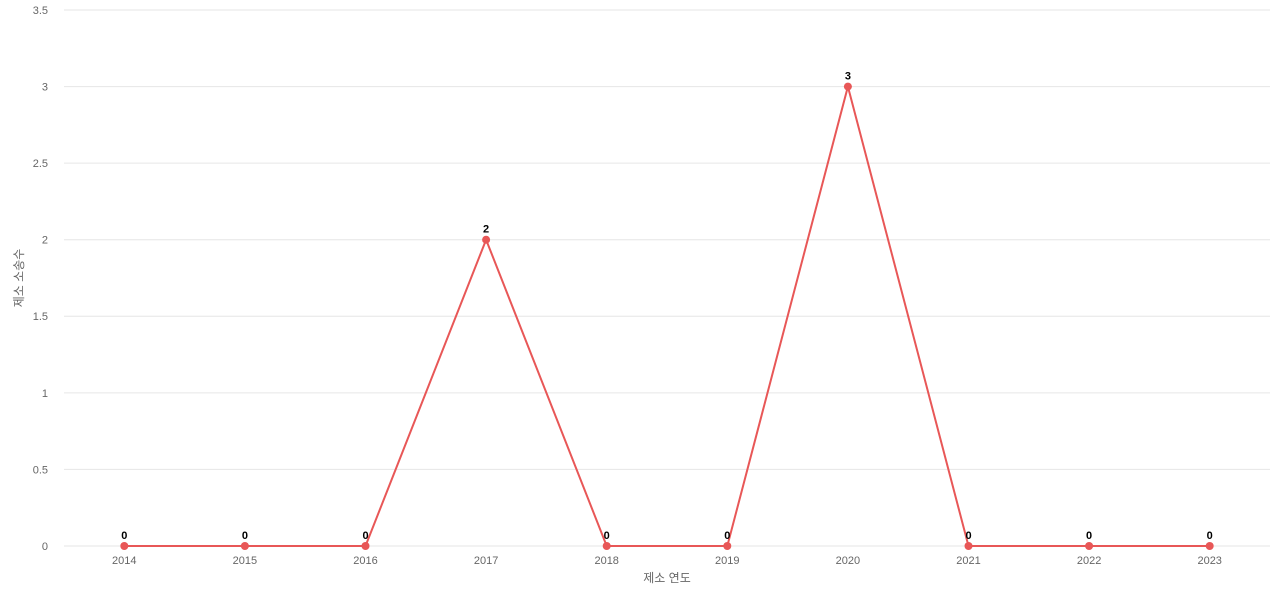 The height and width of the screenshot is (600, 1280). Describe the element at coordinates (45, 87) in the screenshot. I see `y-tick-label: 3` at that location.